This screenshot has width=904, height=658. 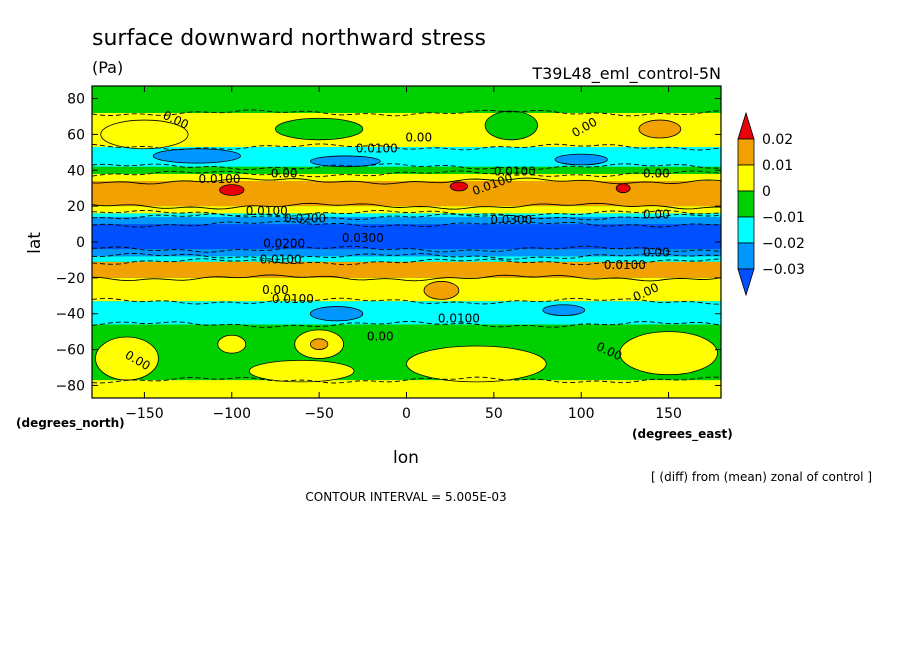 I want to click on contour-label-2: 0.00, so click(x=418, y=138).